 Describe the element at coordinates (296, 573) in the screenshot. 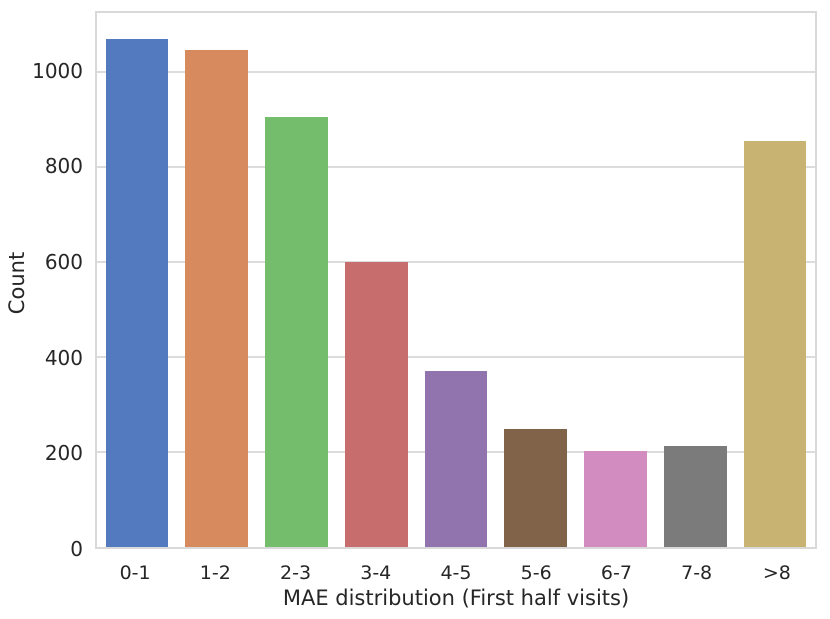

I see `xtick-label-2-3: 2-3` at that location.